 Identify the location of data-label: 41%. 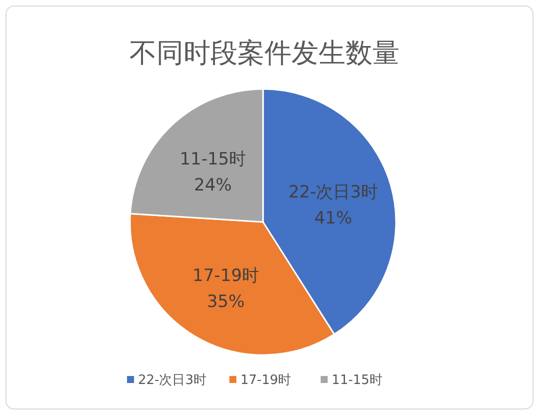
(333, 218).